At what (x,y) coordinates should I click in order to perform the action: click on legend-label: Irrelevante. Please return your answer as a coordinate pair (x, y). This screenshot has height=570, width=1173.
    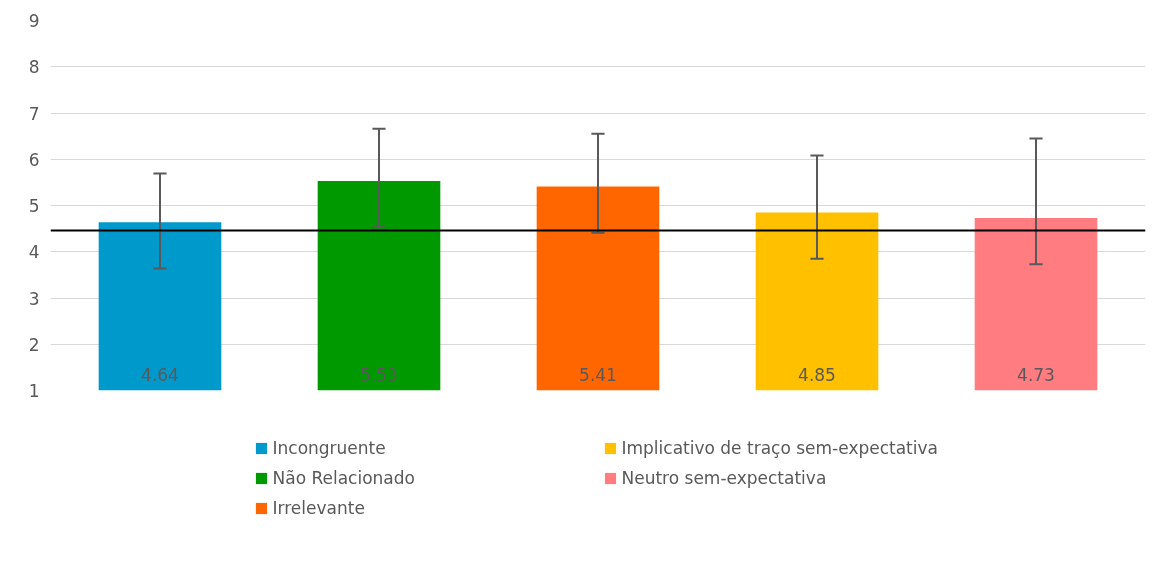
    Looking at the image, I should click on (319, 507).